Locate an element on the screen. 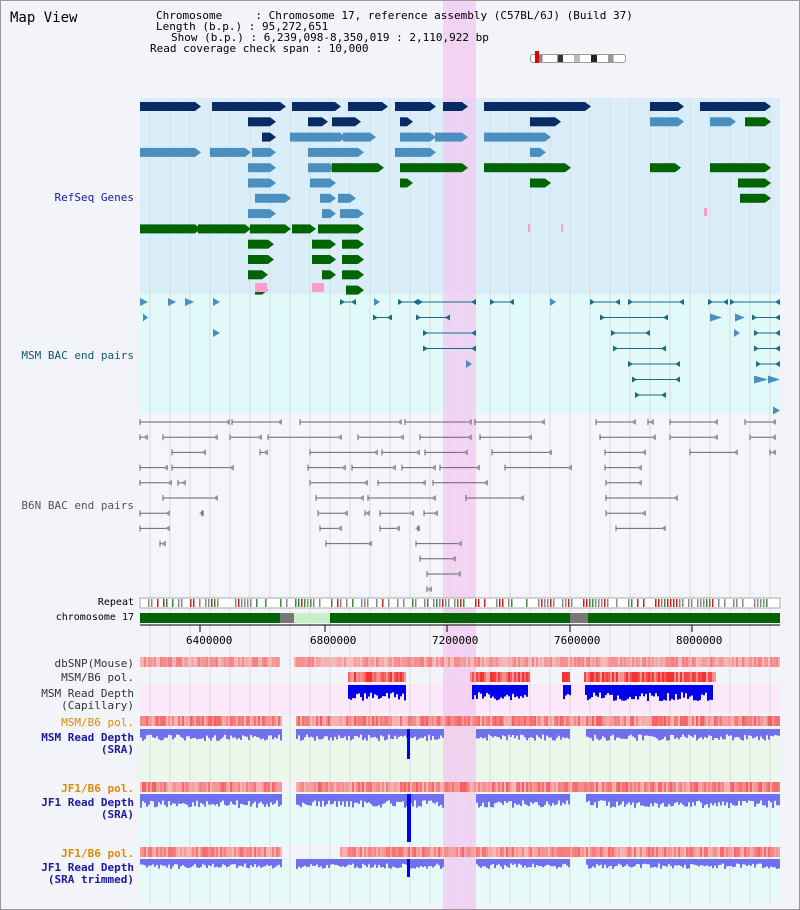 Image resolution: width=800 pixels, height=910 pixels. refseq-genes-label: RefSeq Genes is located at coordinates (94, 197).